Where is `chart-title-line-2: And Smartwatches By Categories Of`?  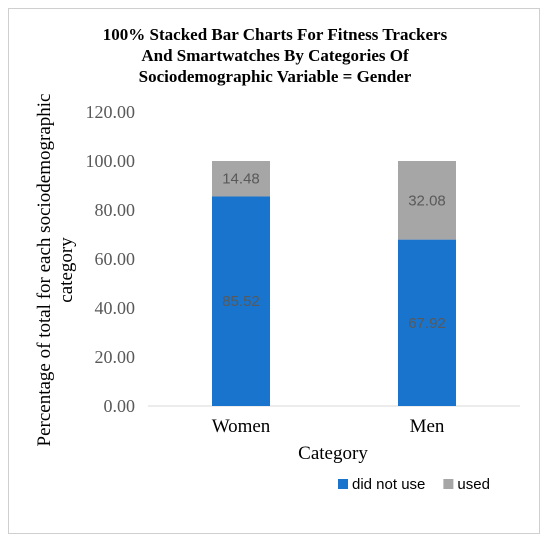
chart-title-line-2: And Smartwatches By Categories Of is located at coordinates (275, 55).